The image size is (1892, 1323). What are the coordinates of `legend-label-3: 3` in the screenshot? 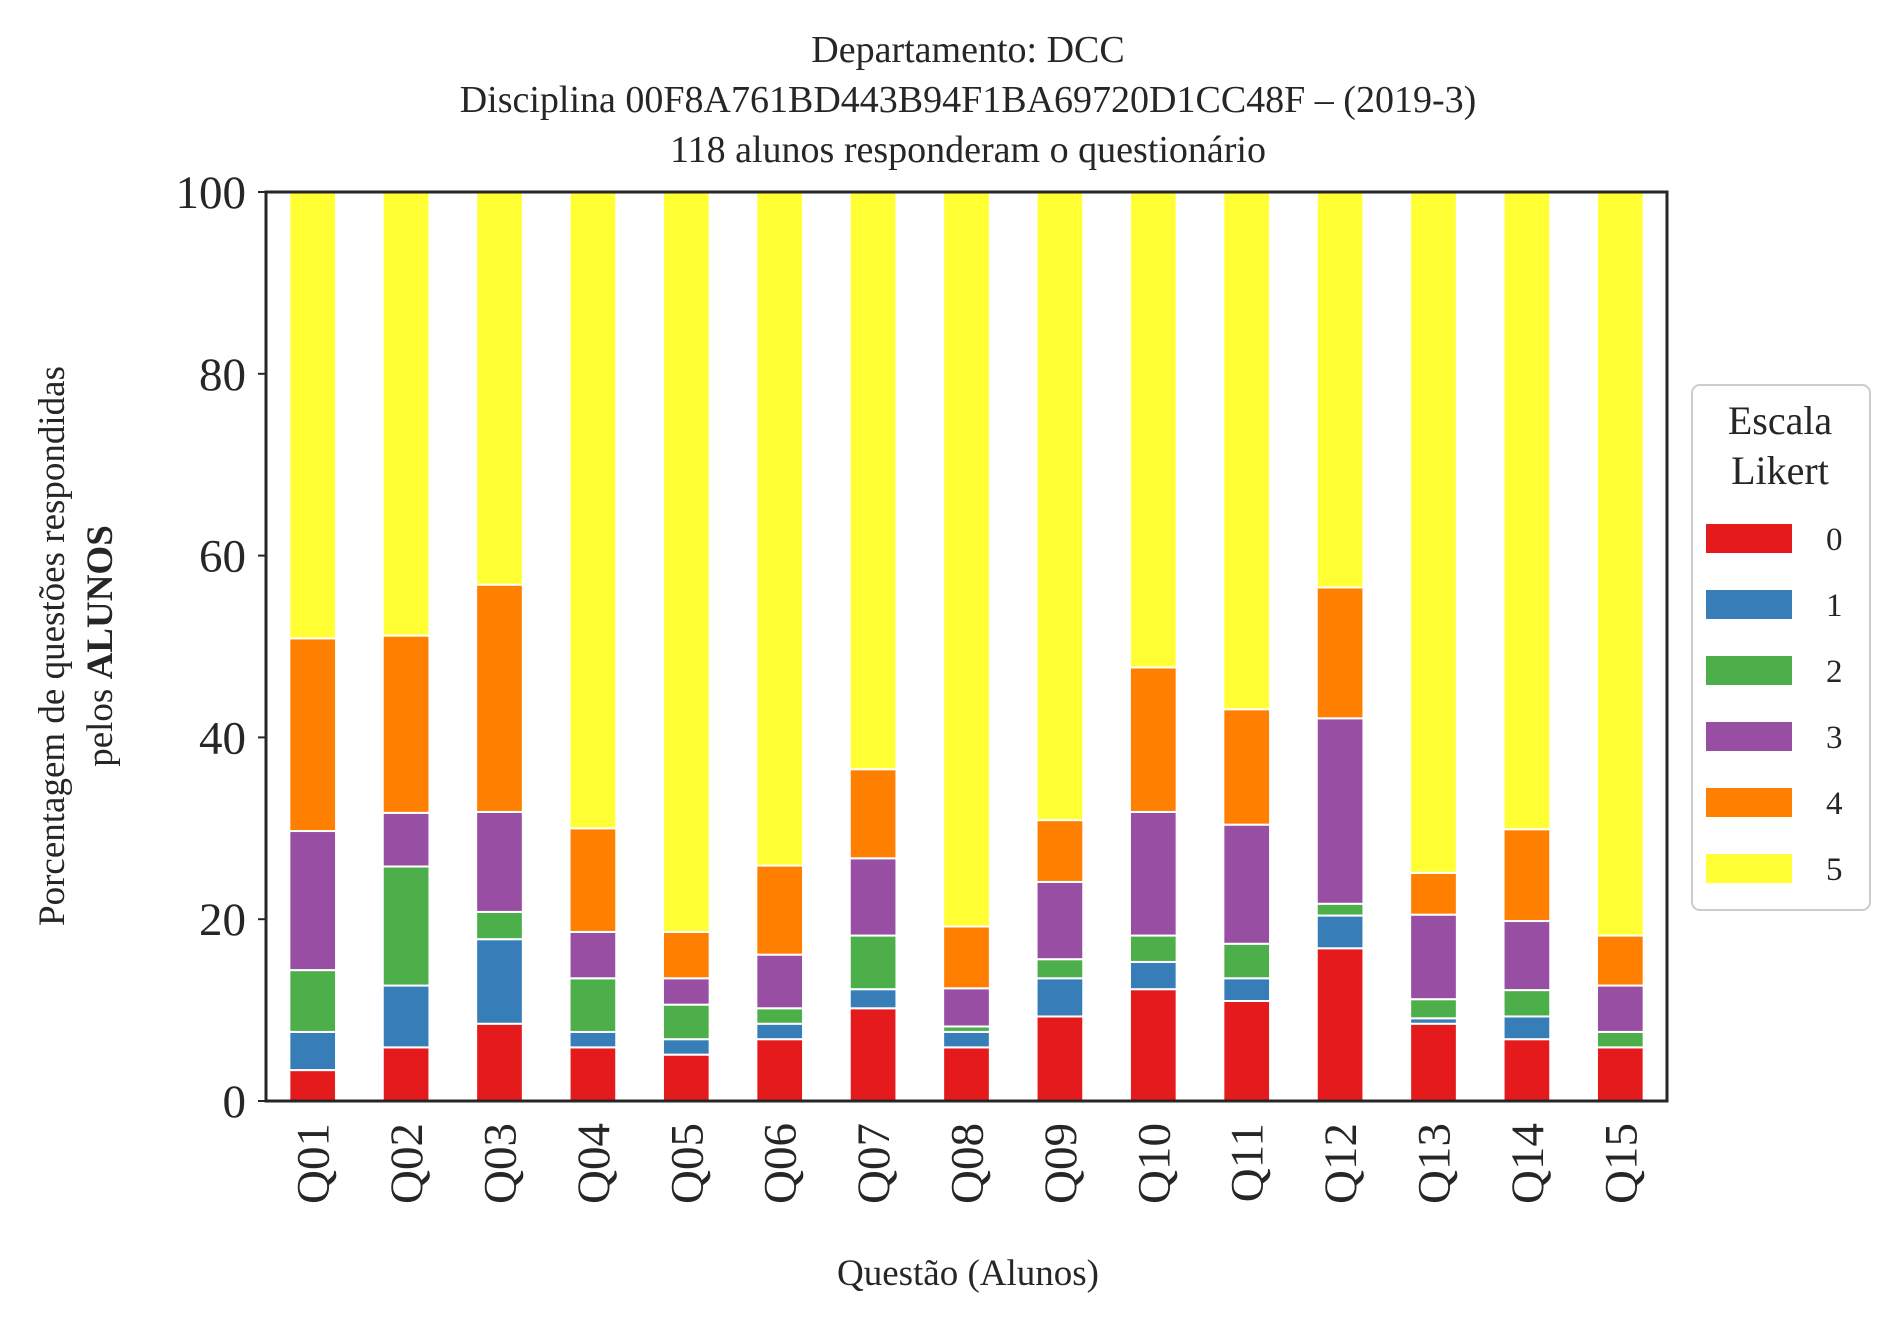 It's located at (1834, 738).